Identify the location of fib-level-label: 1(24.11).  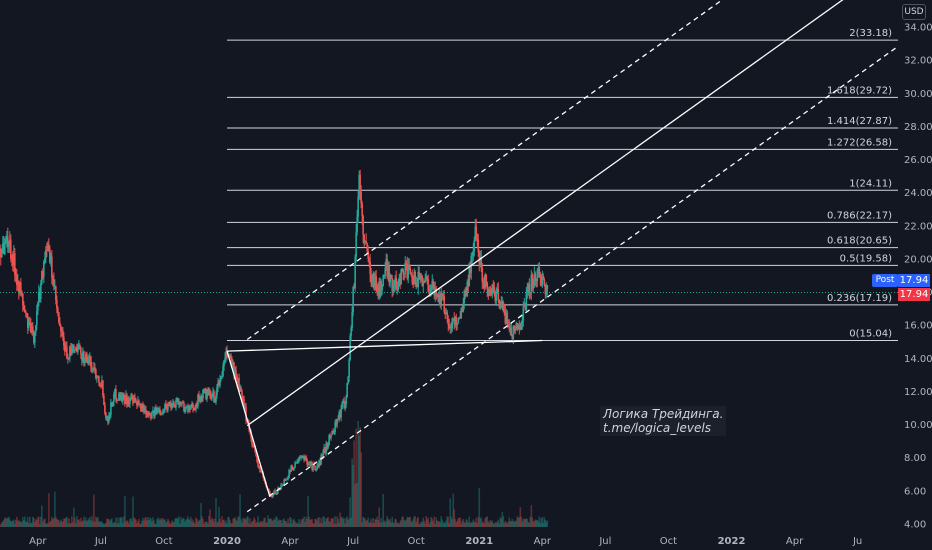
(870, 183).